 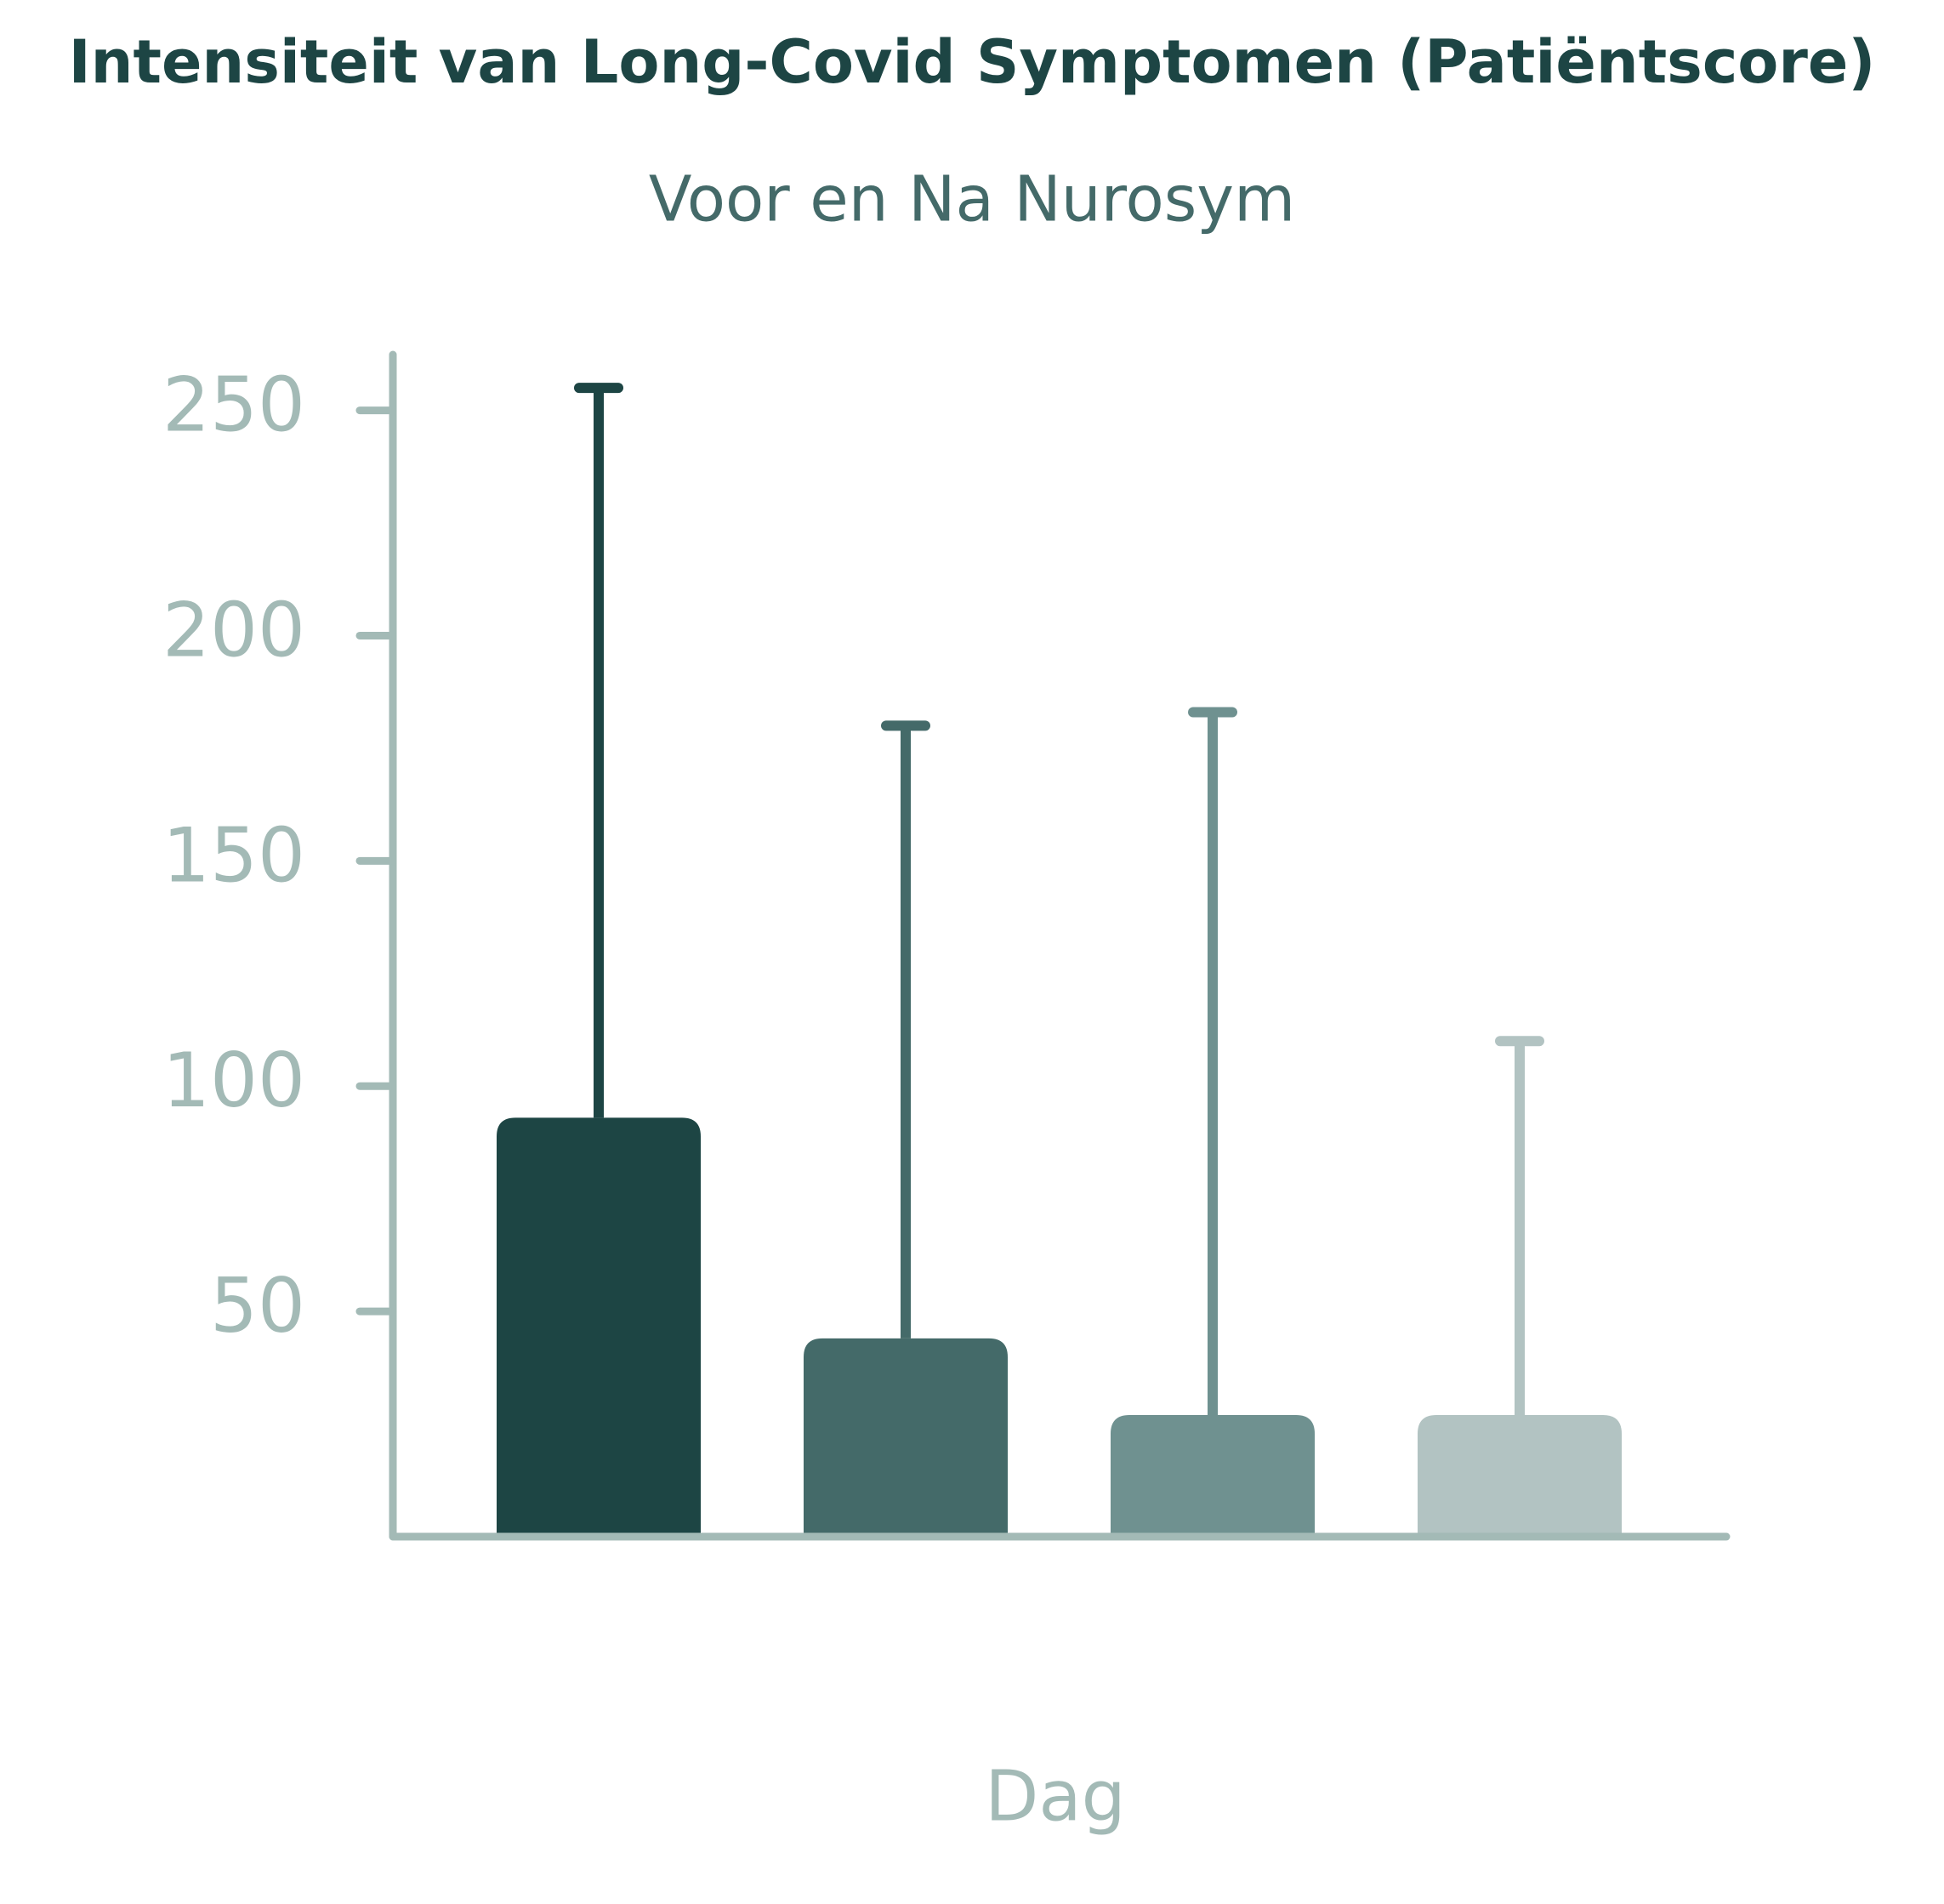 I want to click on y-tick-label: 50, so click(x=257, y=1306).